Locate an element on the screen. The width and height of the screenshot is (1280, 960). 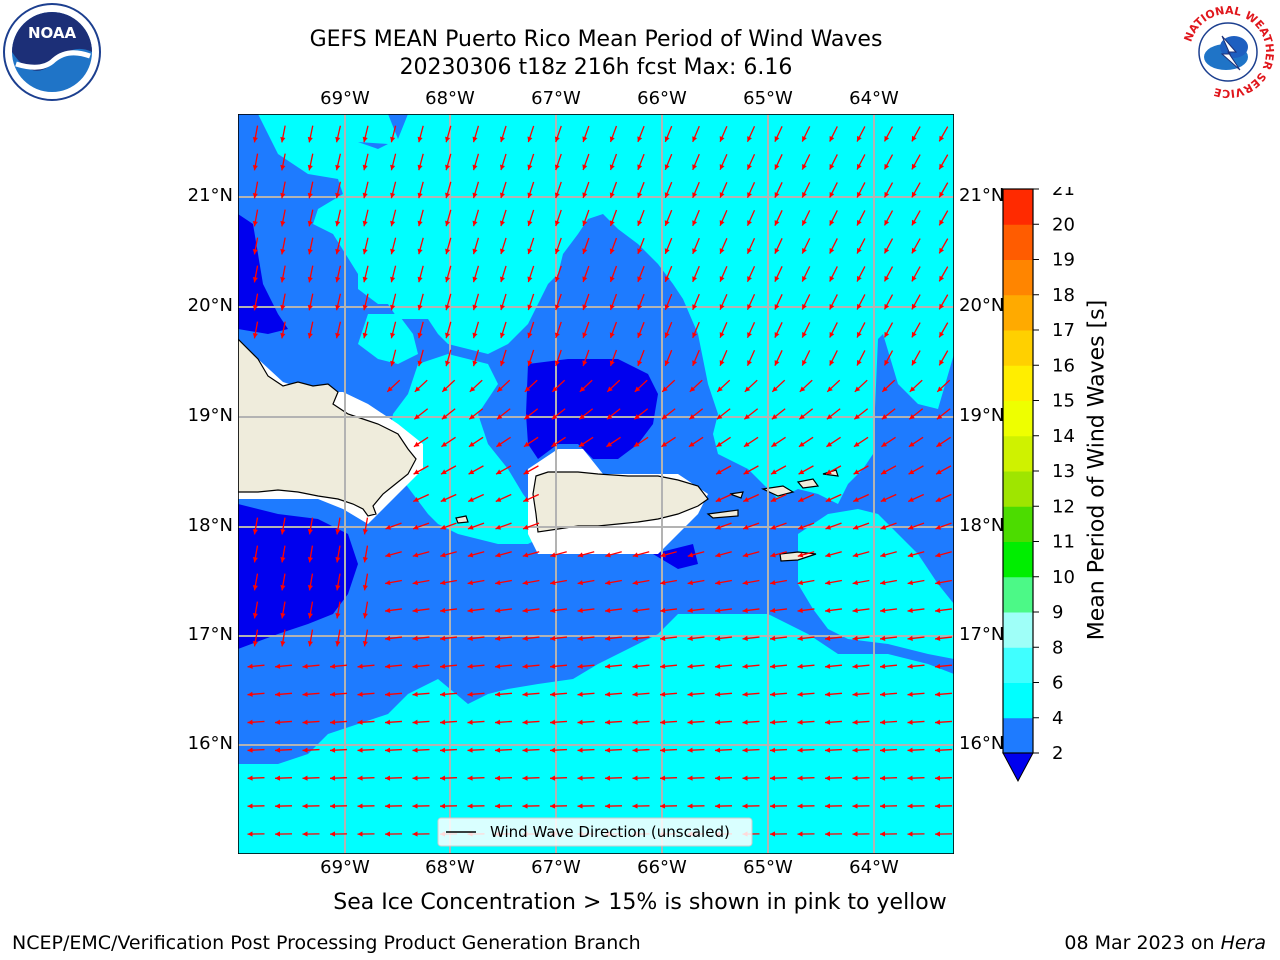
lon-label-bottom: 68°W is located at coordinates (450, 867).